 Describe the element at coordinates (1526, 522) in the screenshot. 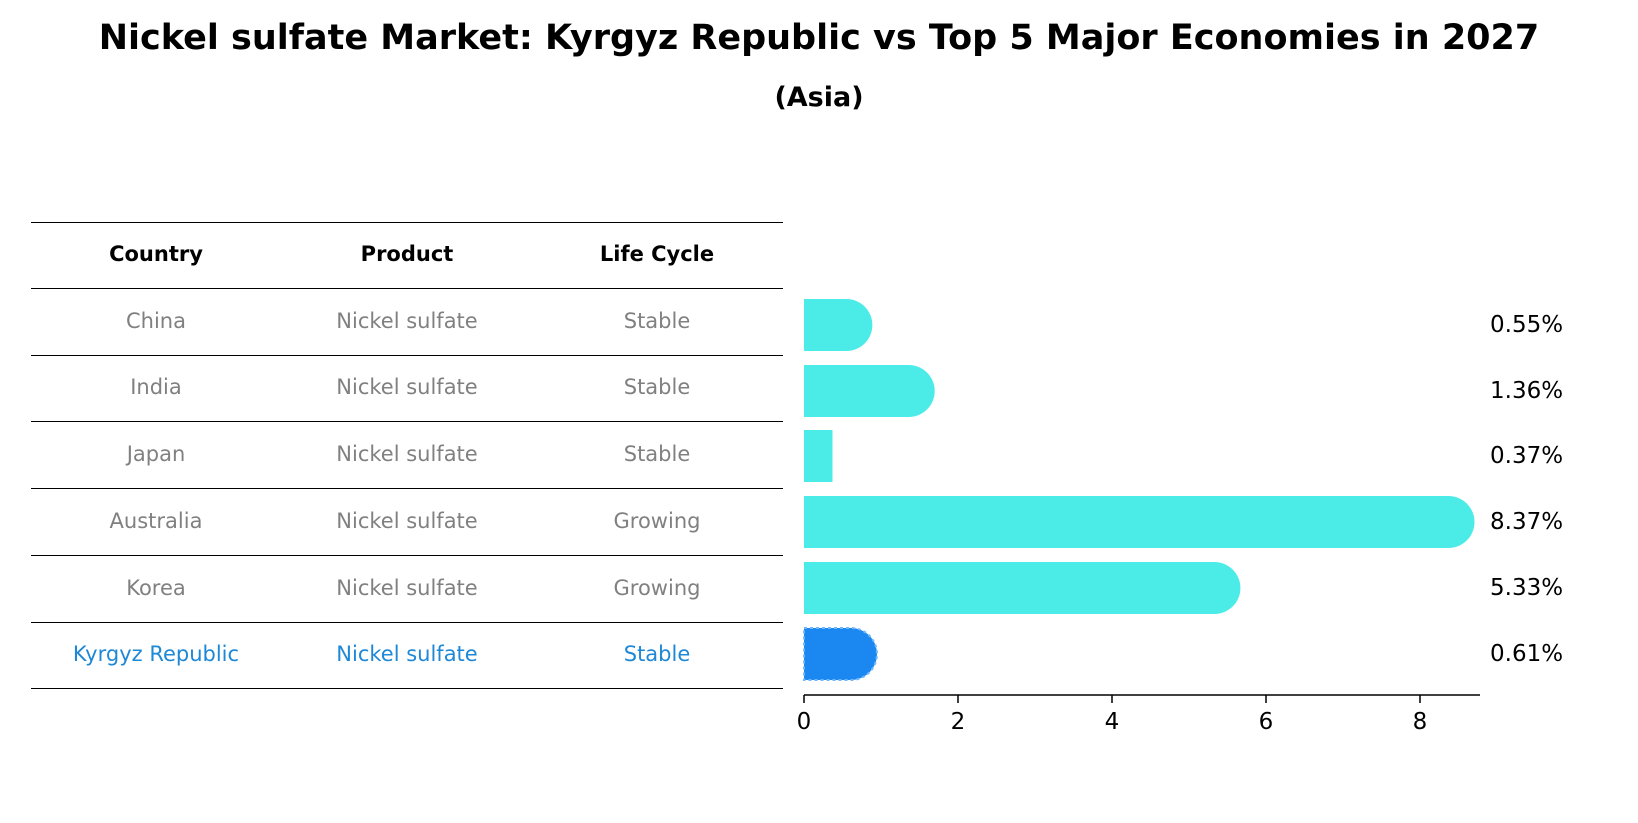

I see `value-label-australia: 8.37%` at that location.